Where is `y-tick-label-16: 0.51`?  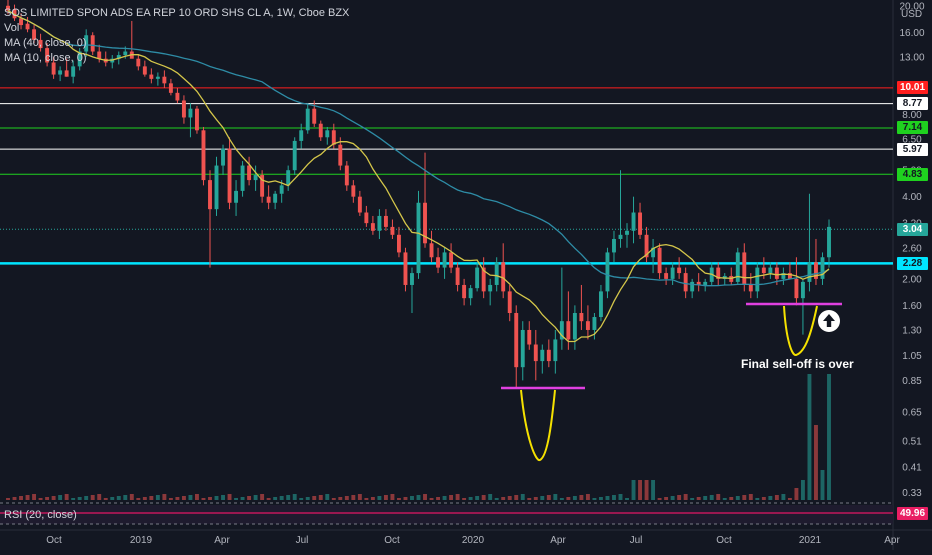 y-tick-label-16: 0.51 is located at coordinates (912, 441).